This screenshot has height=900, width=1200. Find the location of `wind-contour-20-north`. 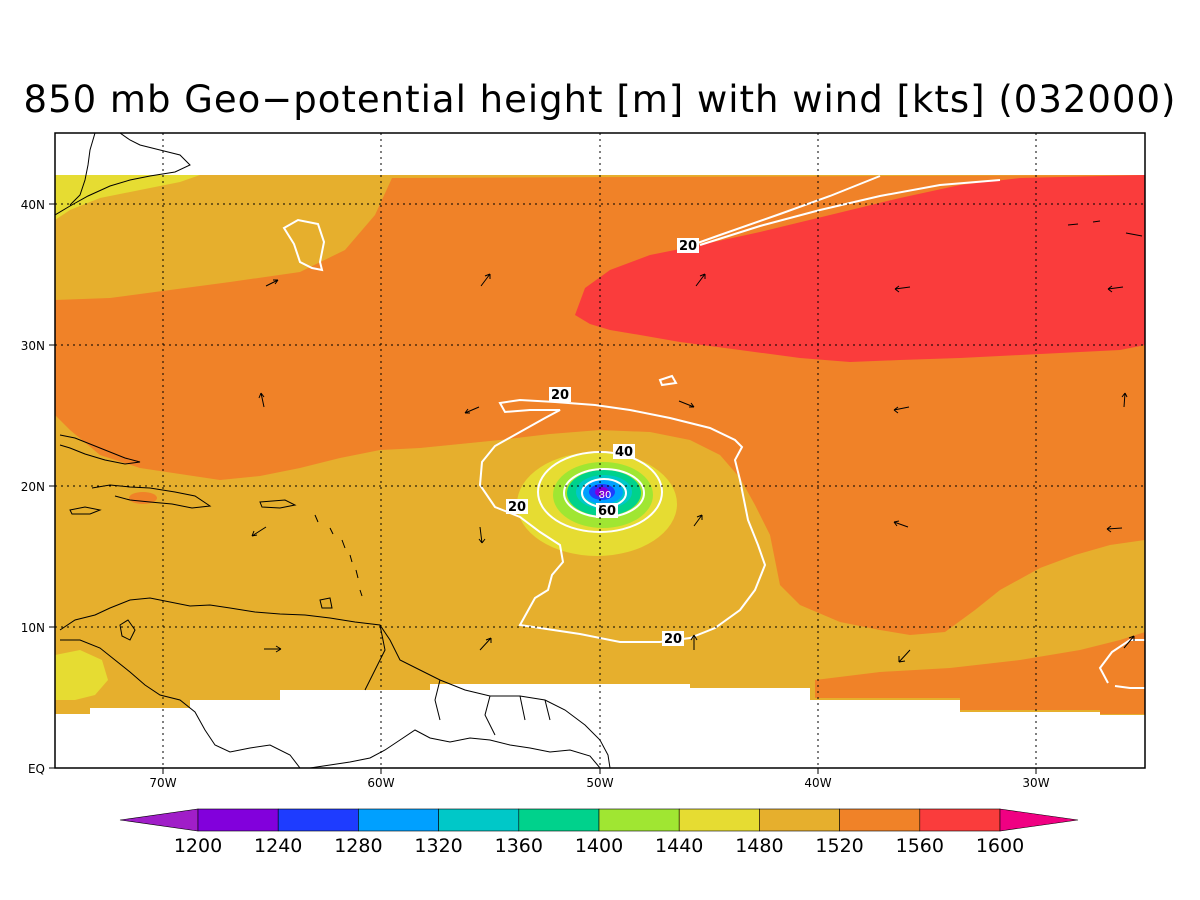

wind-contour-20-north is located at coordinates (779, 213).